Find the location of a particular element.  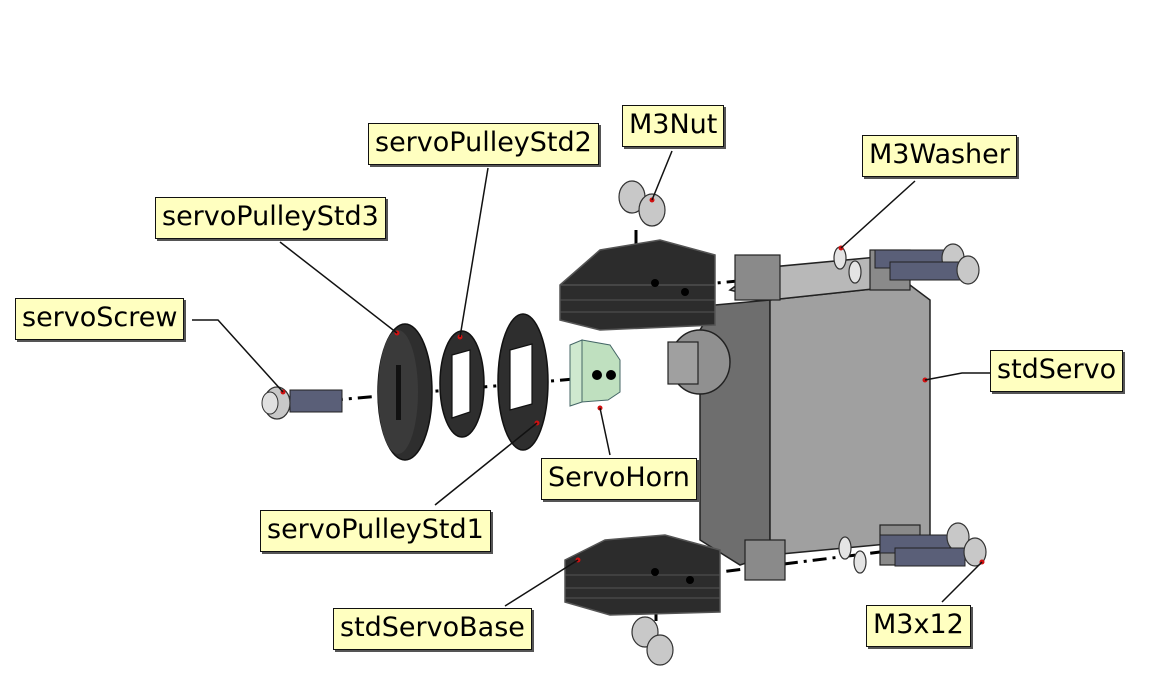

m3-nut-top is located at coordinates (642, 203).